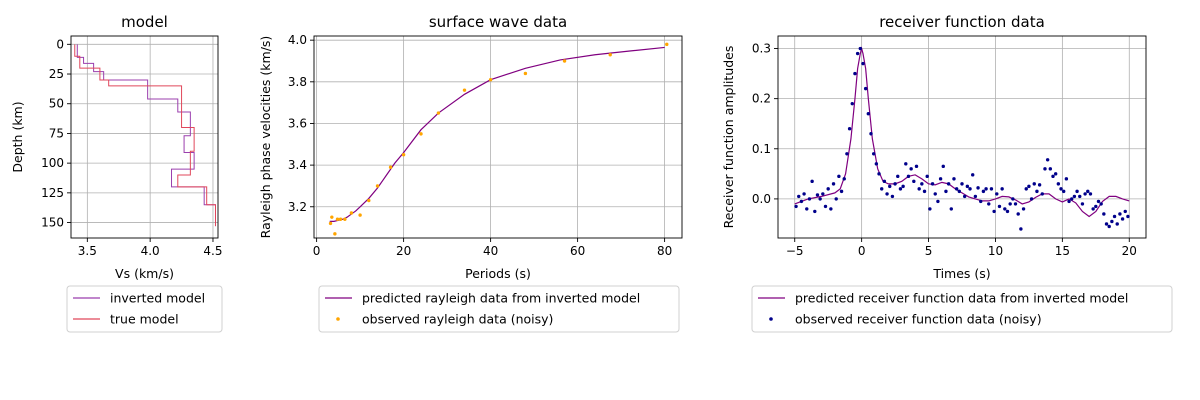 Image resolution: width=1200 pixels, height=400 pixels. Describe the element at coordinates (17, 136) in the screenshot. I see `y-axis-label: Depth (km)` at that location.